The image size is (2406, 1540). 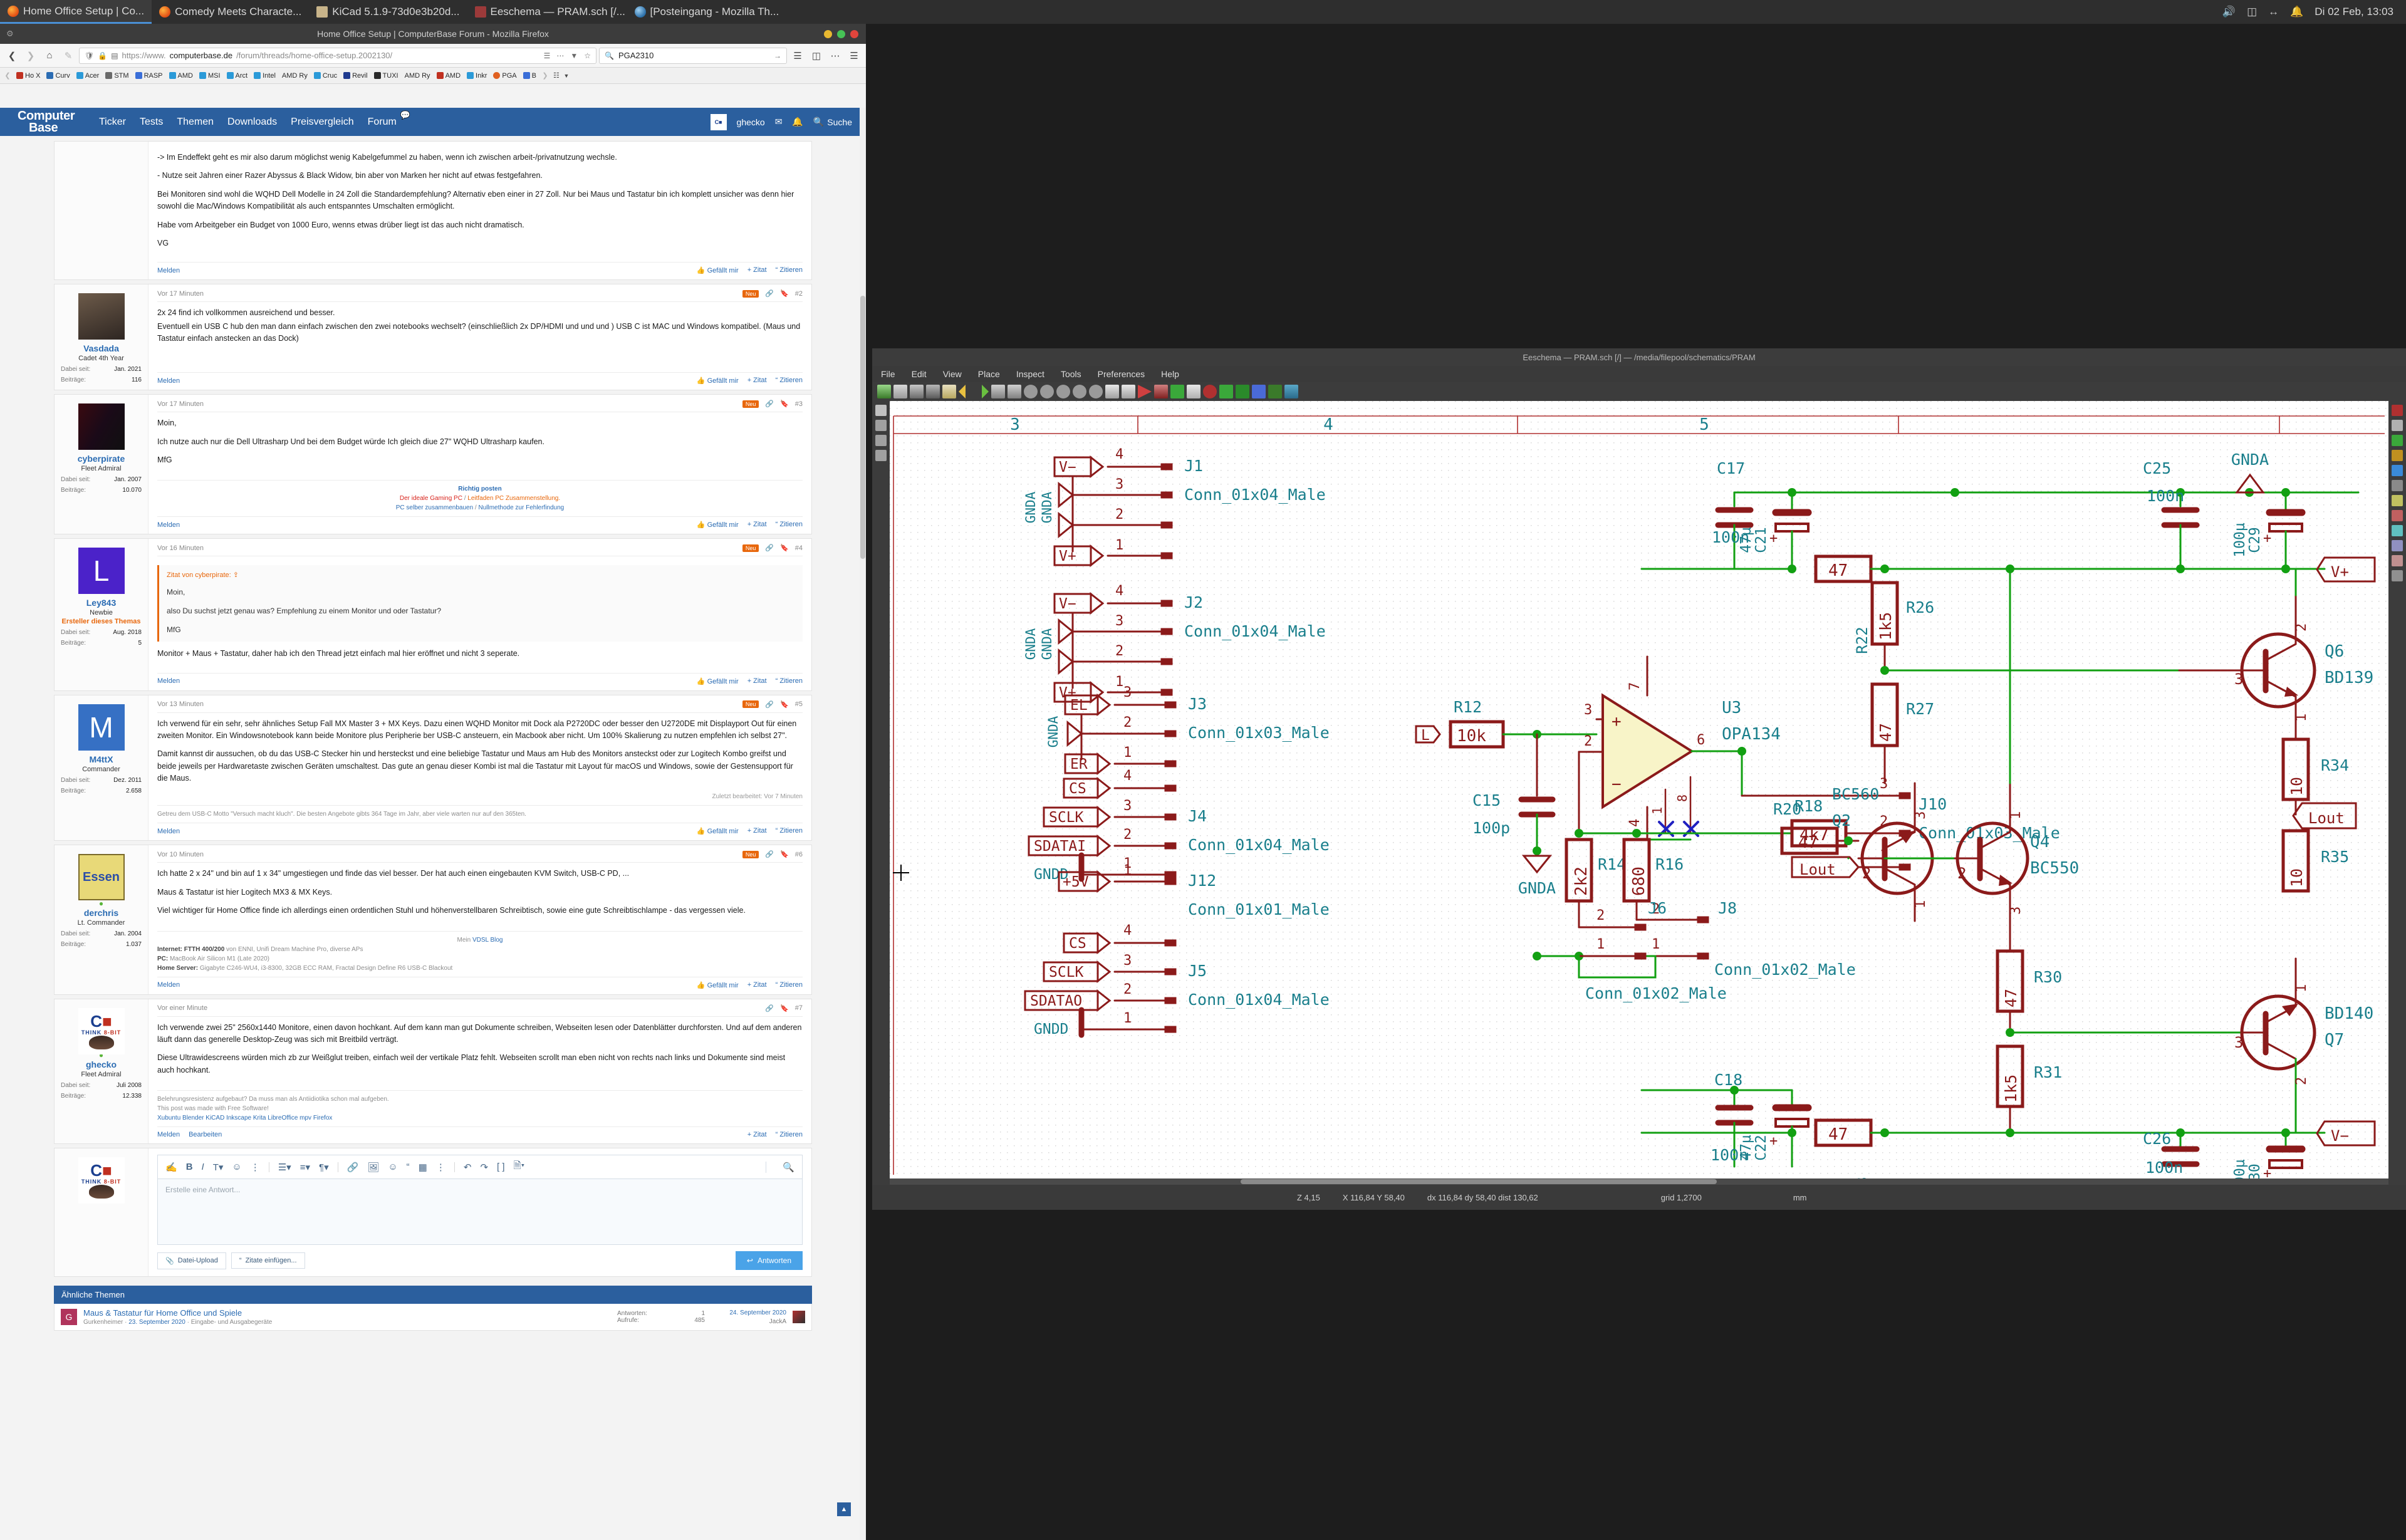 I want to click on plot-icon, so click(x=933, y=391).